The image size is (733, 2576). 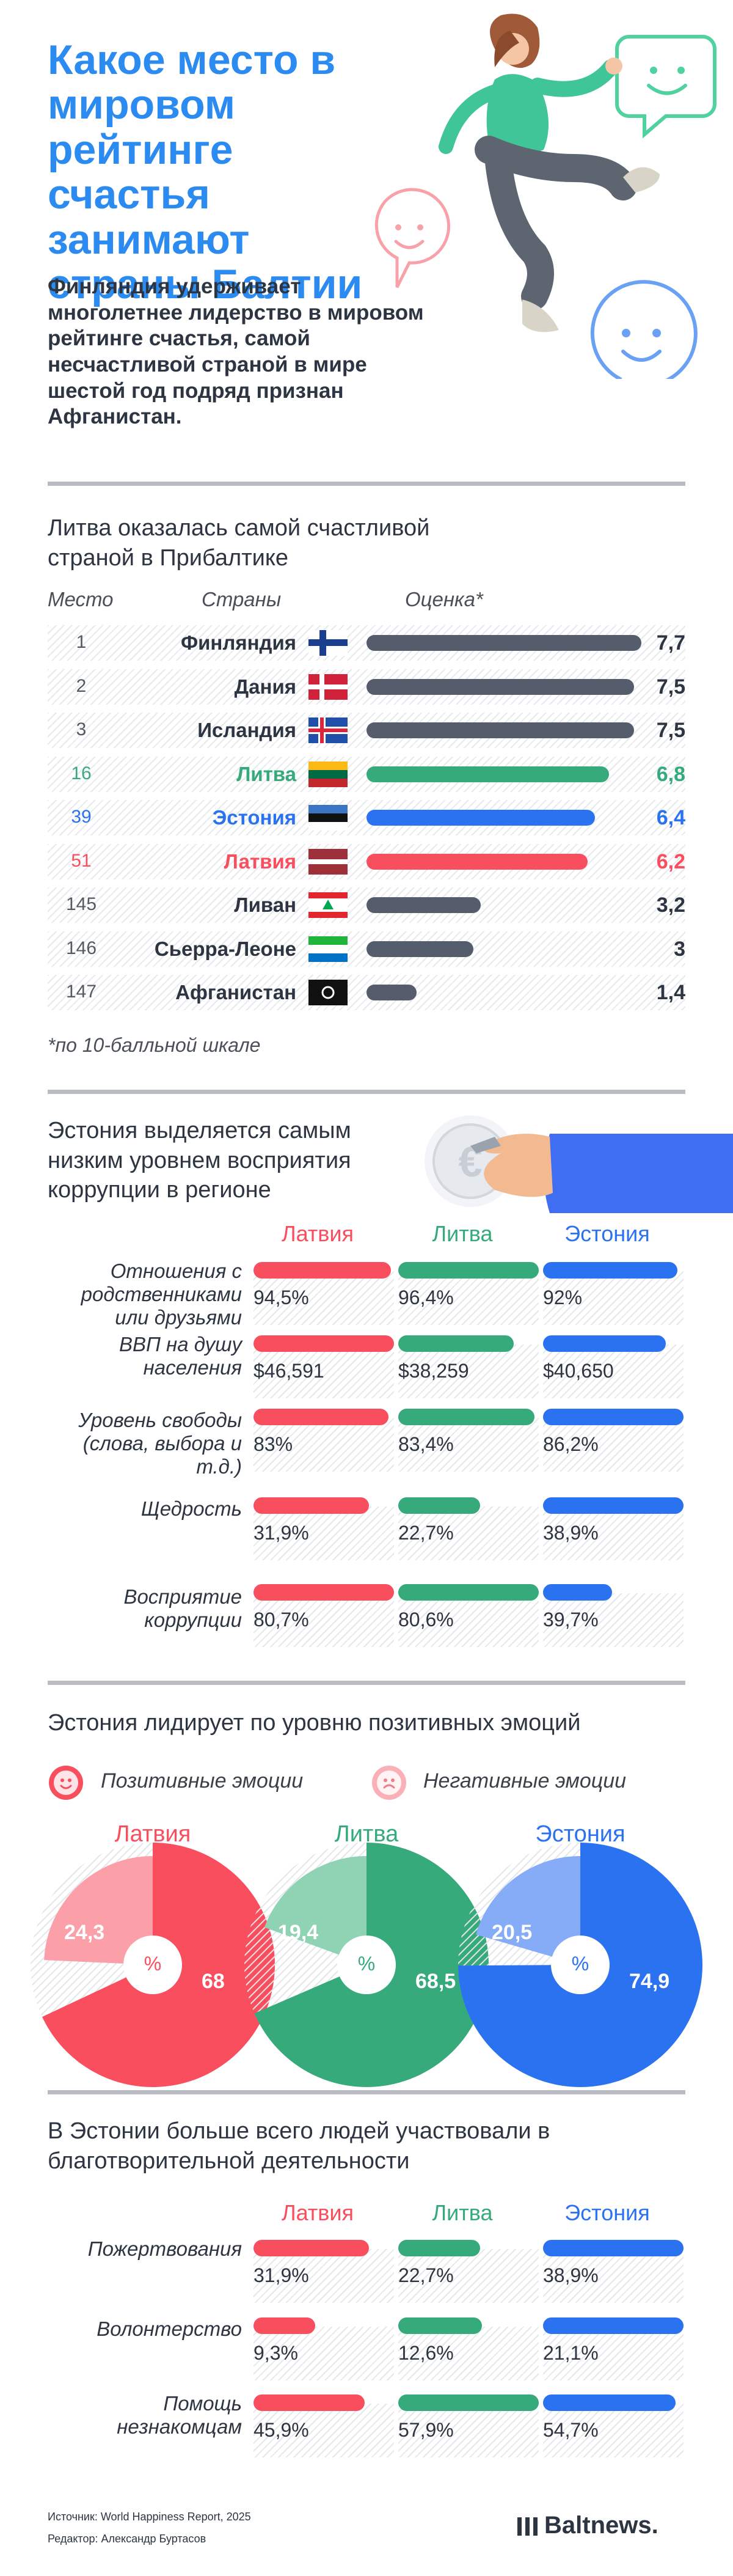 I want to click on ranking-country: Афганистан, so click(x=236, y=992).